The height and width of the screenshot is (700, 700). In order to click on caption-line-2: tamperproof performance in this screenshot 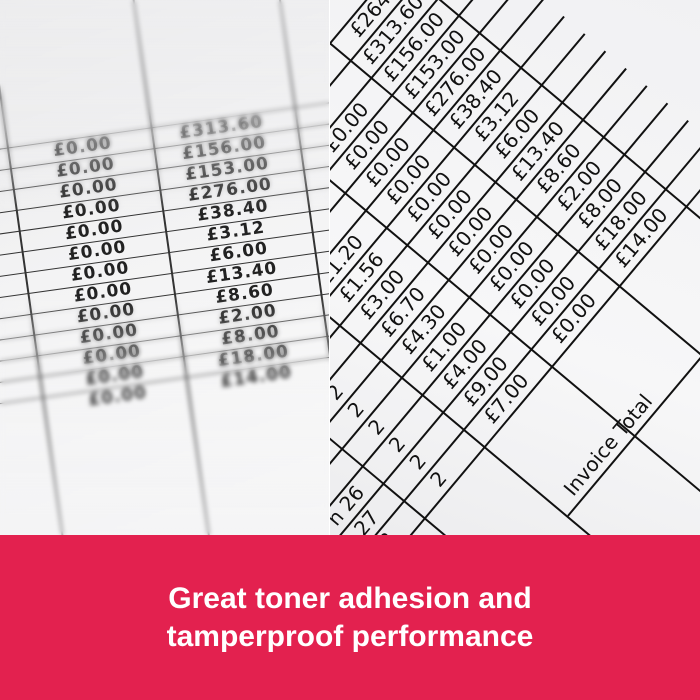, I will do `click(350, 636)`.